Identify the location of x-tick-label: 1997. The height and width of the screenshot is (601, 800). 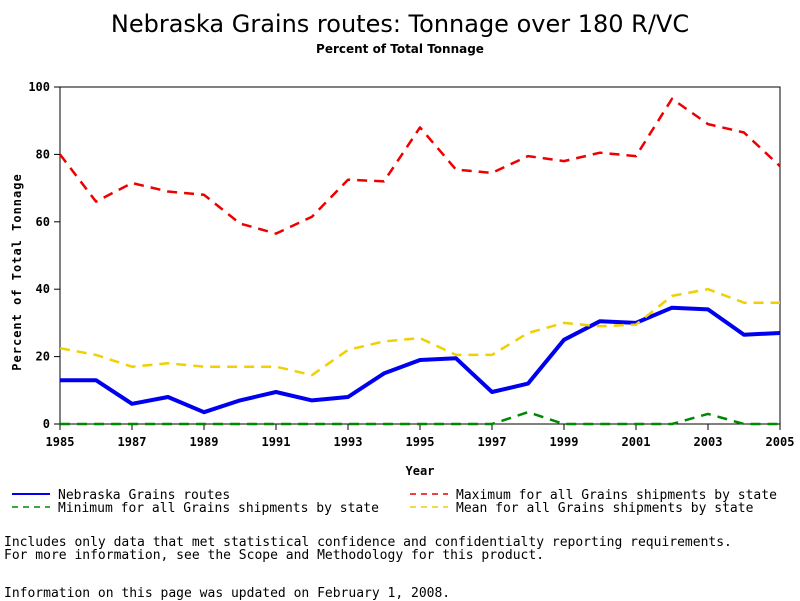
(492, 442).